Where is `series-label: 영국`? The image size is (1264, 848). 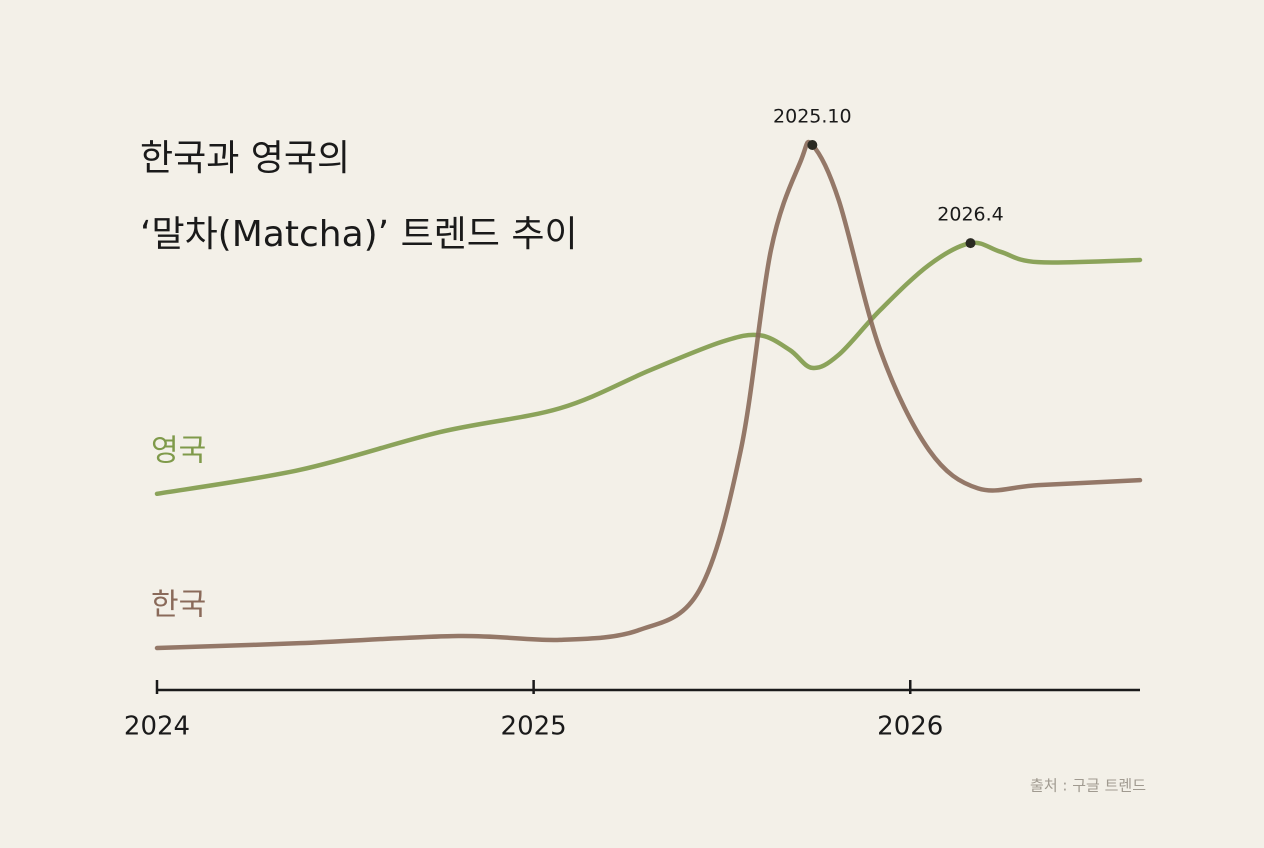 series-label: 영국 is located at coordinates (178, 450).